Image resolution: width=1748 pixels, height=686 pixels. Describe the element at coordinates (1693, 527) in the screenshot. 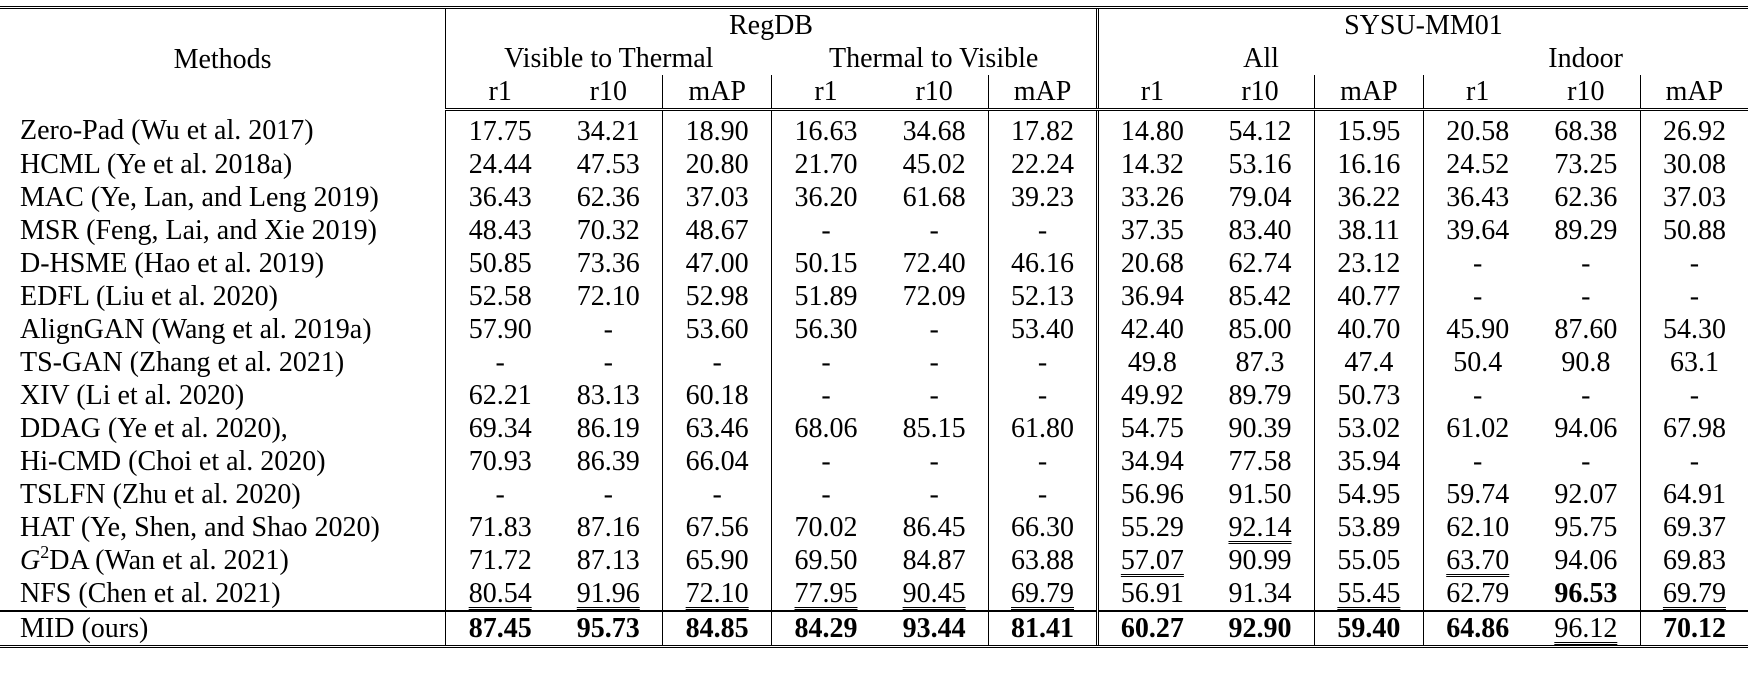

I see `metric-cell: 69.37` at that location.